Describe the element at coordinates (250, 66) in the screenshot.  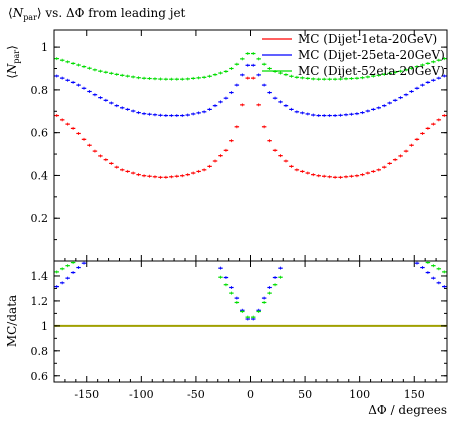
I see `series-mc-dijet-52eta-20gev-` at that location.